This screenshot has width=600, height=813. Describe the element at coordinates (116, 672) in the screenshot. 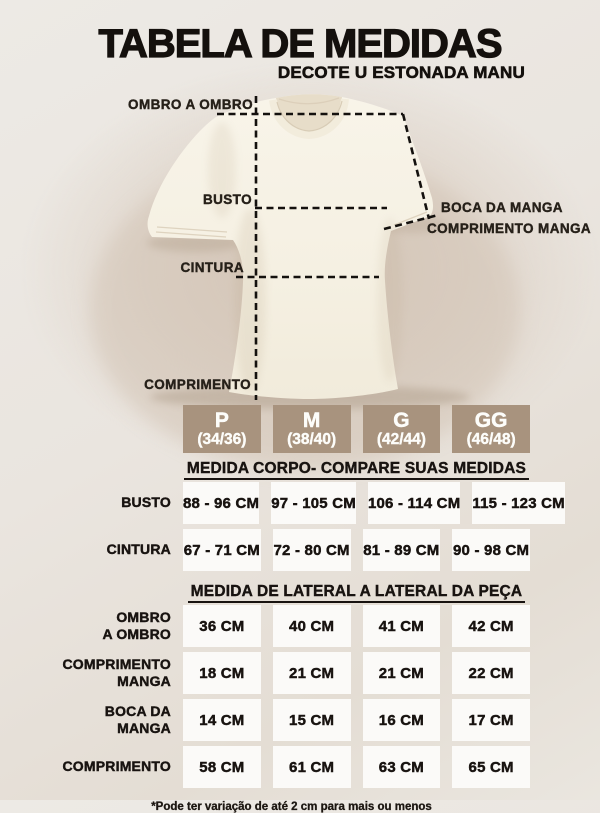

I see `row-label: COMPRIMENTO MANGA` at that location.